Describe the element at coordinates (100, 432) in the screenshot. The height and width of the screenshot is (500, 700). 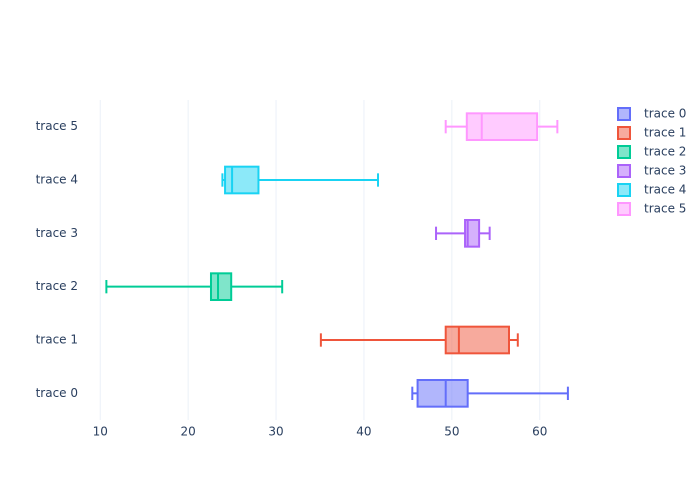
I see `x-tick-label: 10` at that location.